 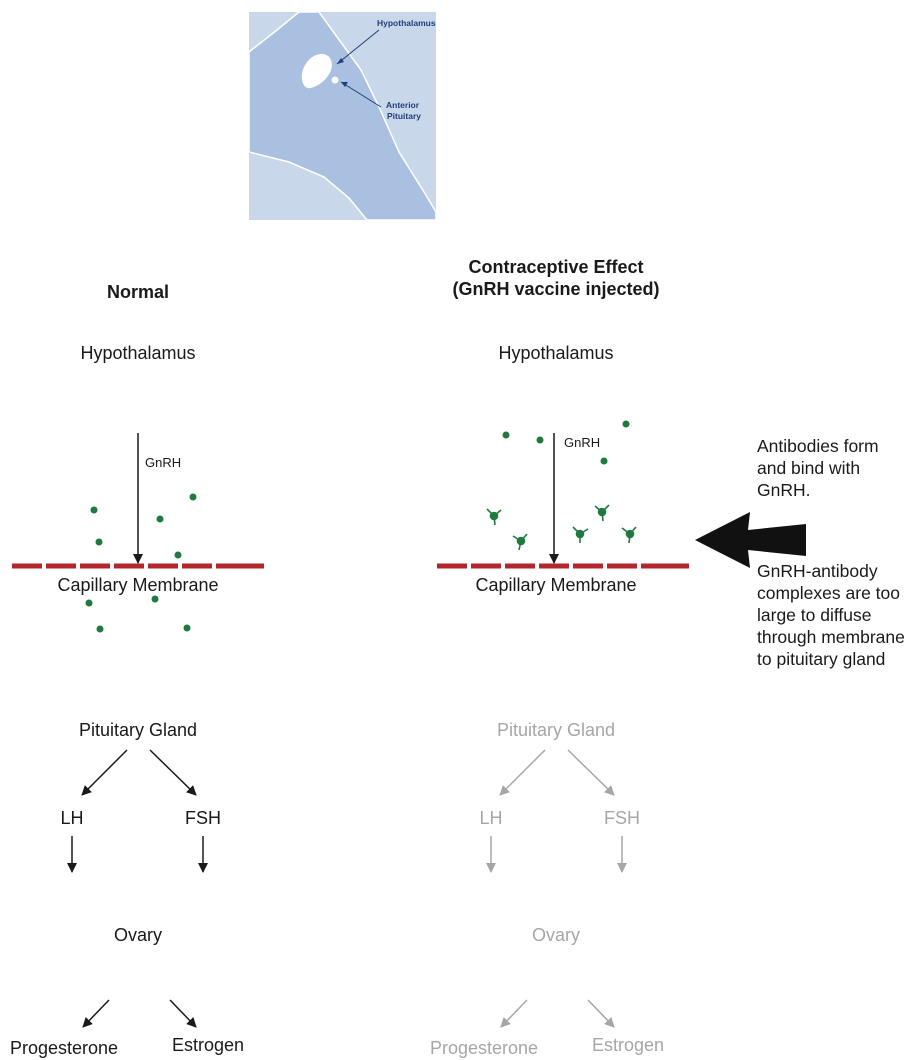 What do you see at coordinates (556, 935) in the screenshot?
I see `contraceptive-ovary-label: Ovary` at bounding box center [556, 935].